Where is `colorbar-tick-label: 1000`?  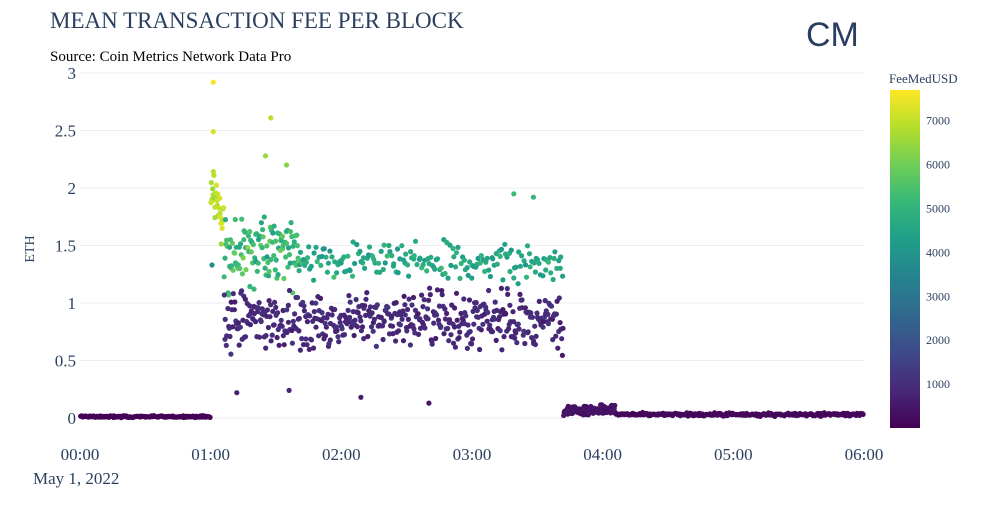
colorbar-tick-label: 1000 is located at coordinates (938, 384).